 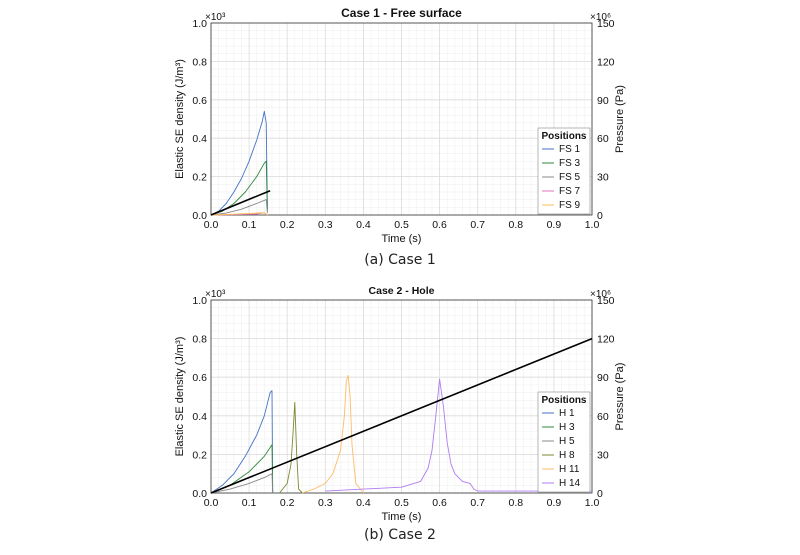 What do you see at coordinates (603, 139) in the screenshot?
I see `chart1-y2-tick-label: 60` at bounding box center [603, 139].